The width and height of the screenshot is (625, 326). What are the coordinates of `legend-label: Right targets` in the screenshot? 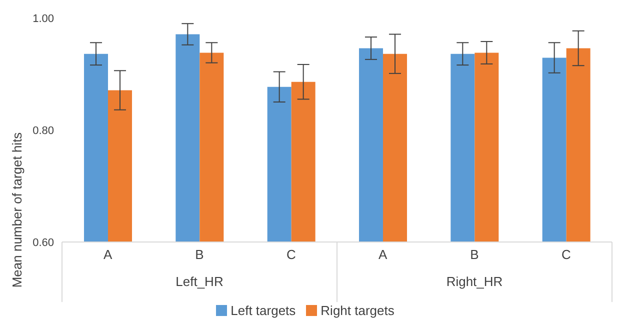 It's located at (357, 310).